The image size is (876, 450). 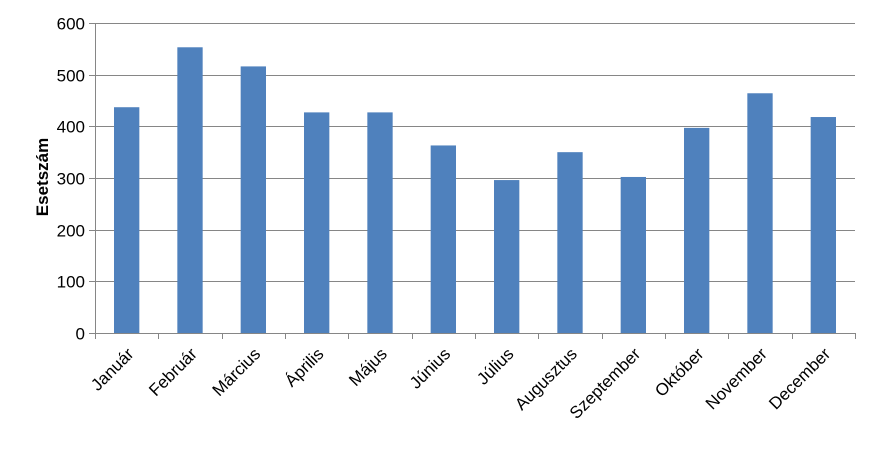 I want to click on y-tick-label: 400, so click(x=71, y=127).